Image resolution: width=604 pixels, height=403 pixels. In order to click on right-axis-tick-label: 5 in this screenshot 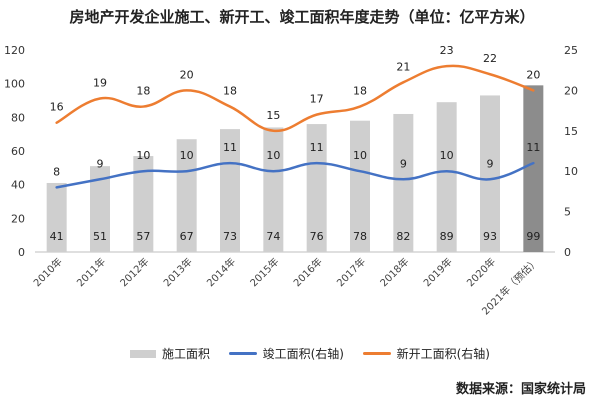, I will do `click(567, 212)`.